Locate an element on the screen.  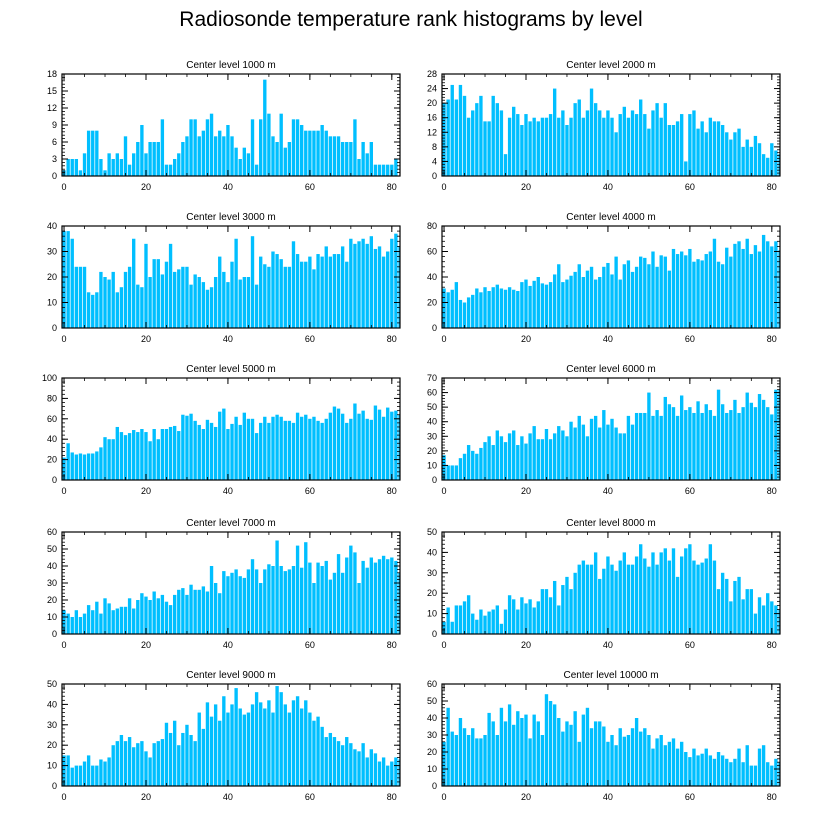
x-tick-label: 40 is located at coordinates (608, 187).